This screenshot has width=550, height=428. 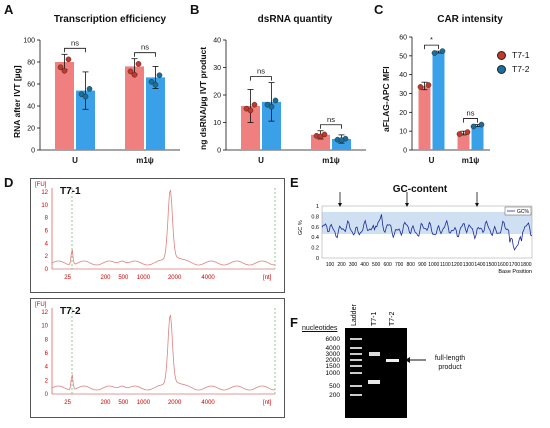 I want to click on legend-dot-t72, so click(x=501, y=69).